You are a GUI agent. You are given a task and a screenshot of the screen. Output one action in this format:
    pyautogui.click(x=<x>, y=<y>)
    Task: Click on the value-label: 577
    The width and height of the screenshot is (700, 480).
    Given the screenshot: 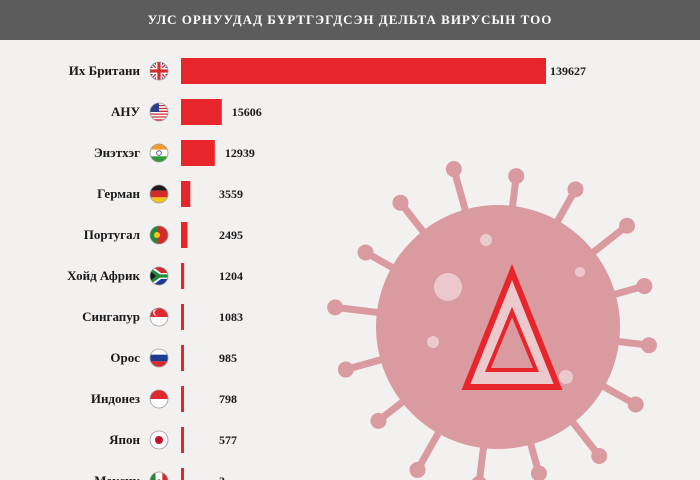 What is the action you would take?
    pyautogui.click(x=228, y=440)
    